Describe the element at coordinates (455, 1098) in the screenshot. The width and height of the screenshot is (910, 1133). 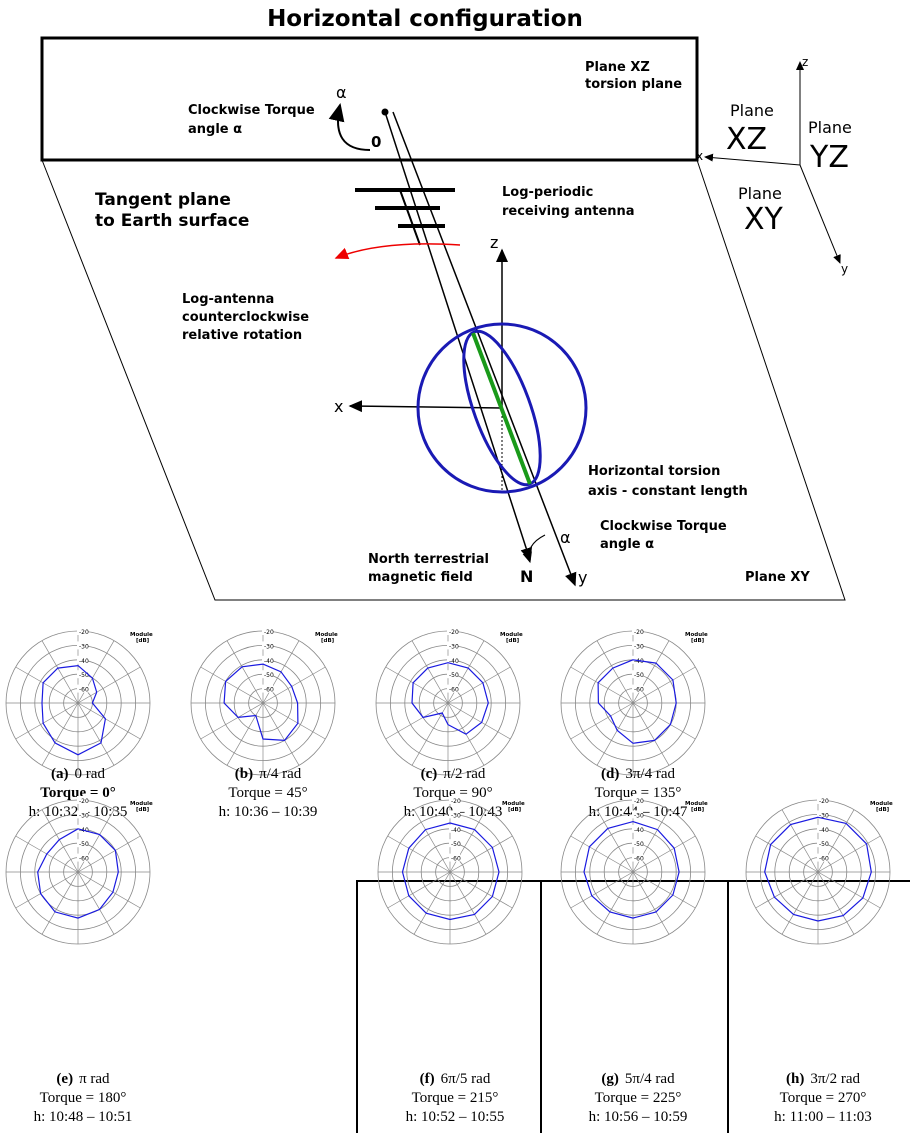
I see `caption-torque: Torque = 215°` at that location.